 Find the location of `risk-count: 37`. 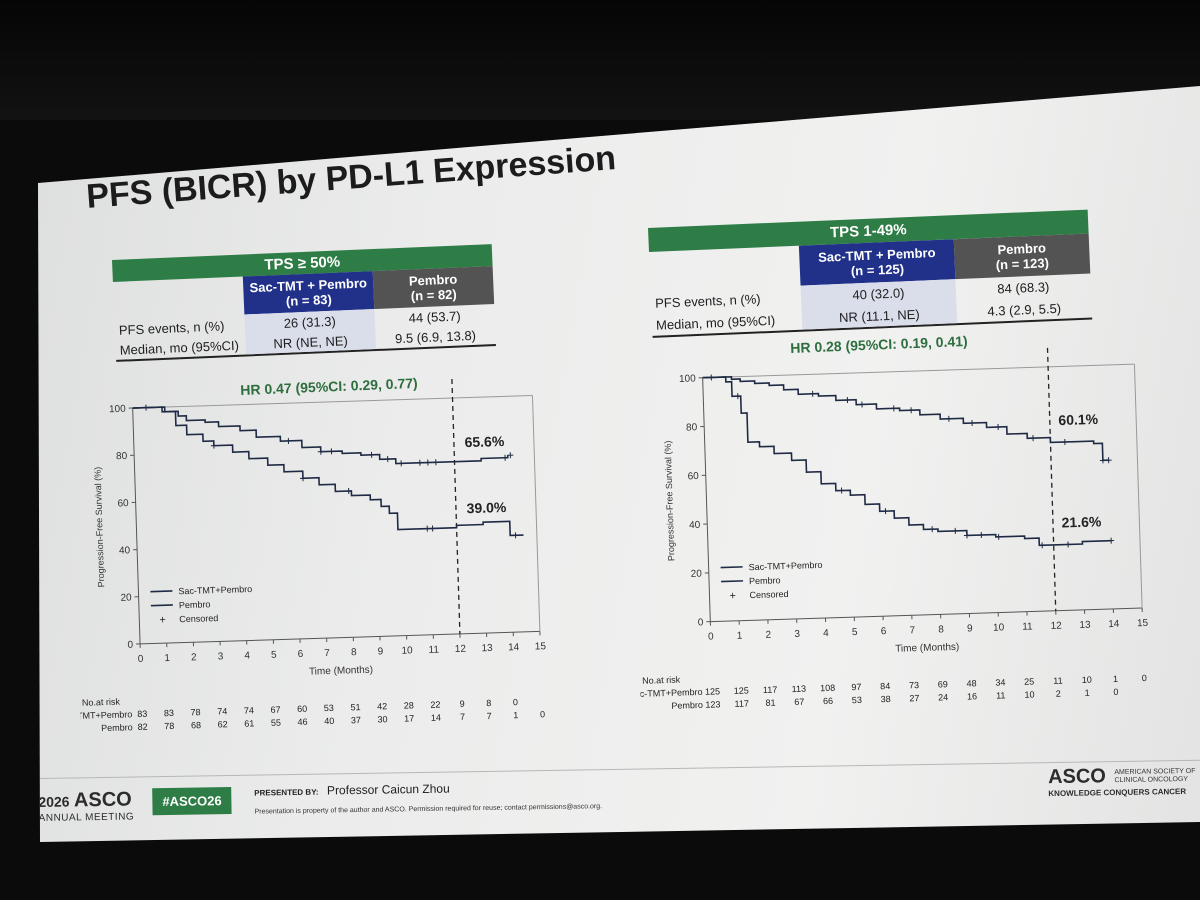

risk-count: 37 is located at coordinates (356, 720).